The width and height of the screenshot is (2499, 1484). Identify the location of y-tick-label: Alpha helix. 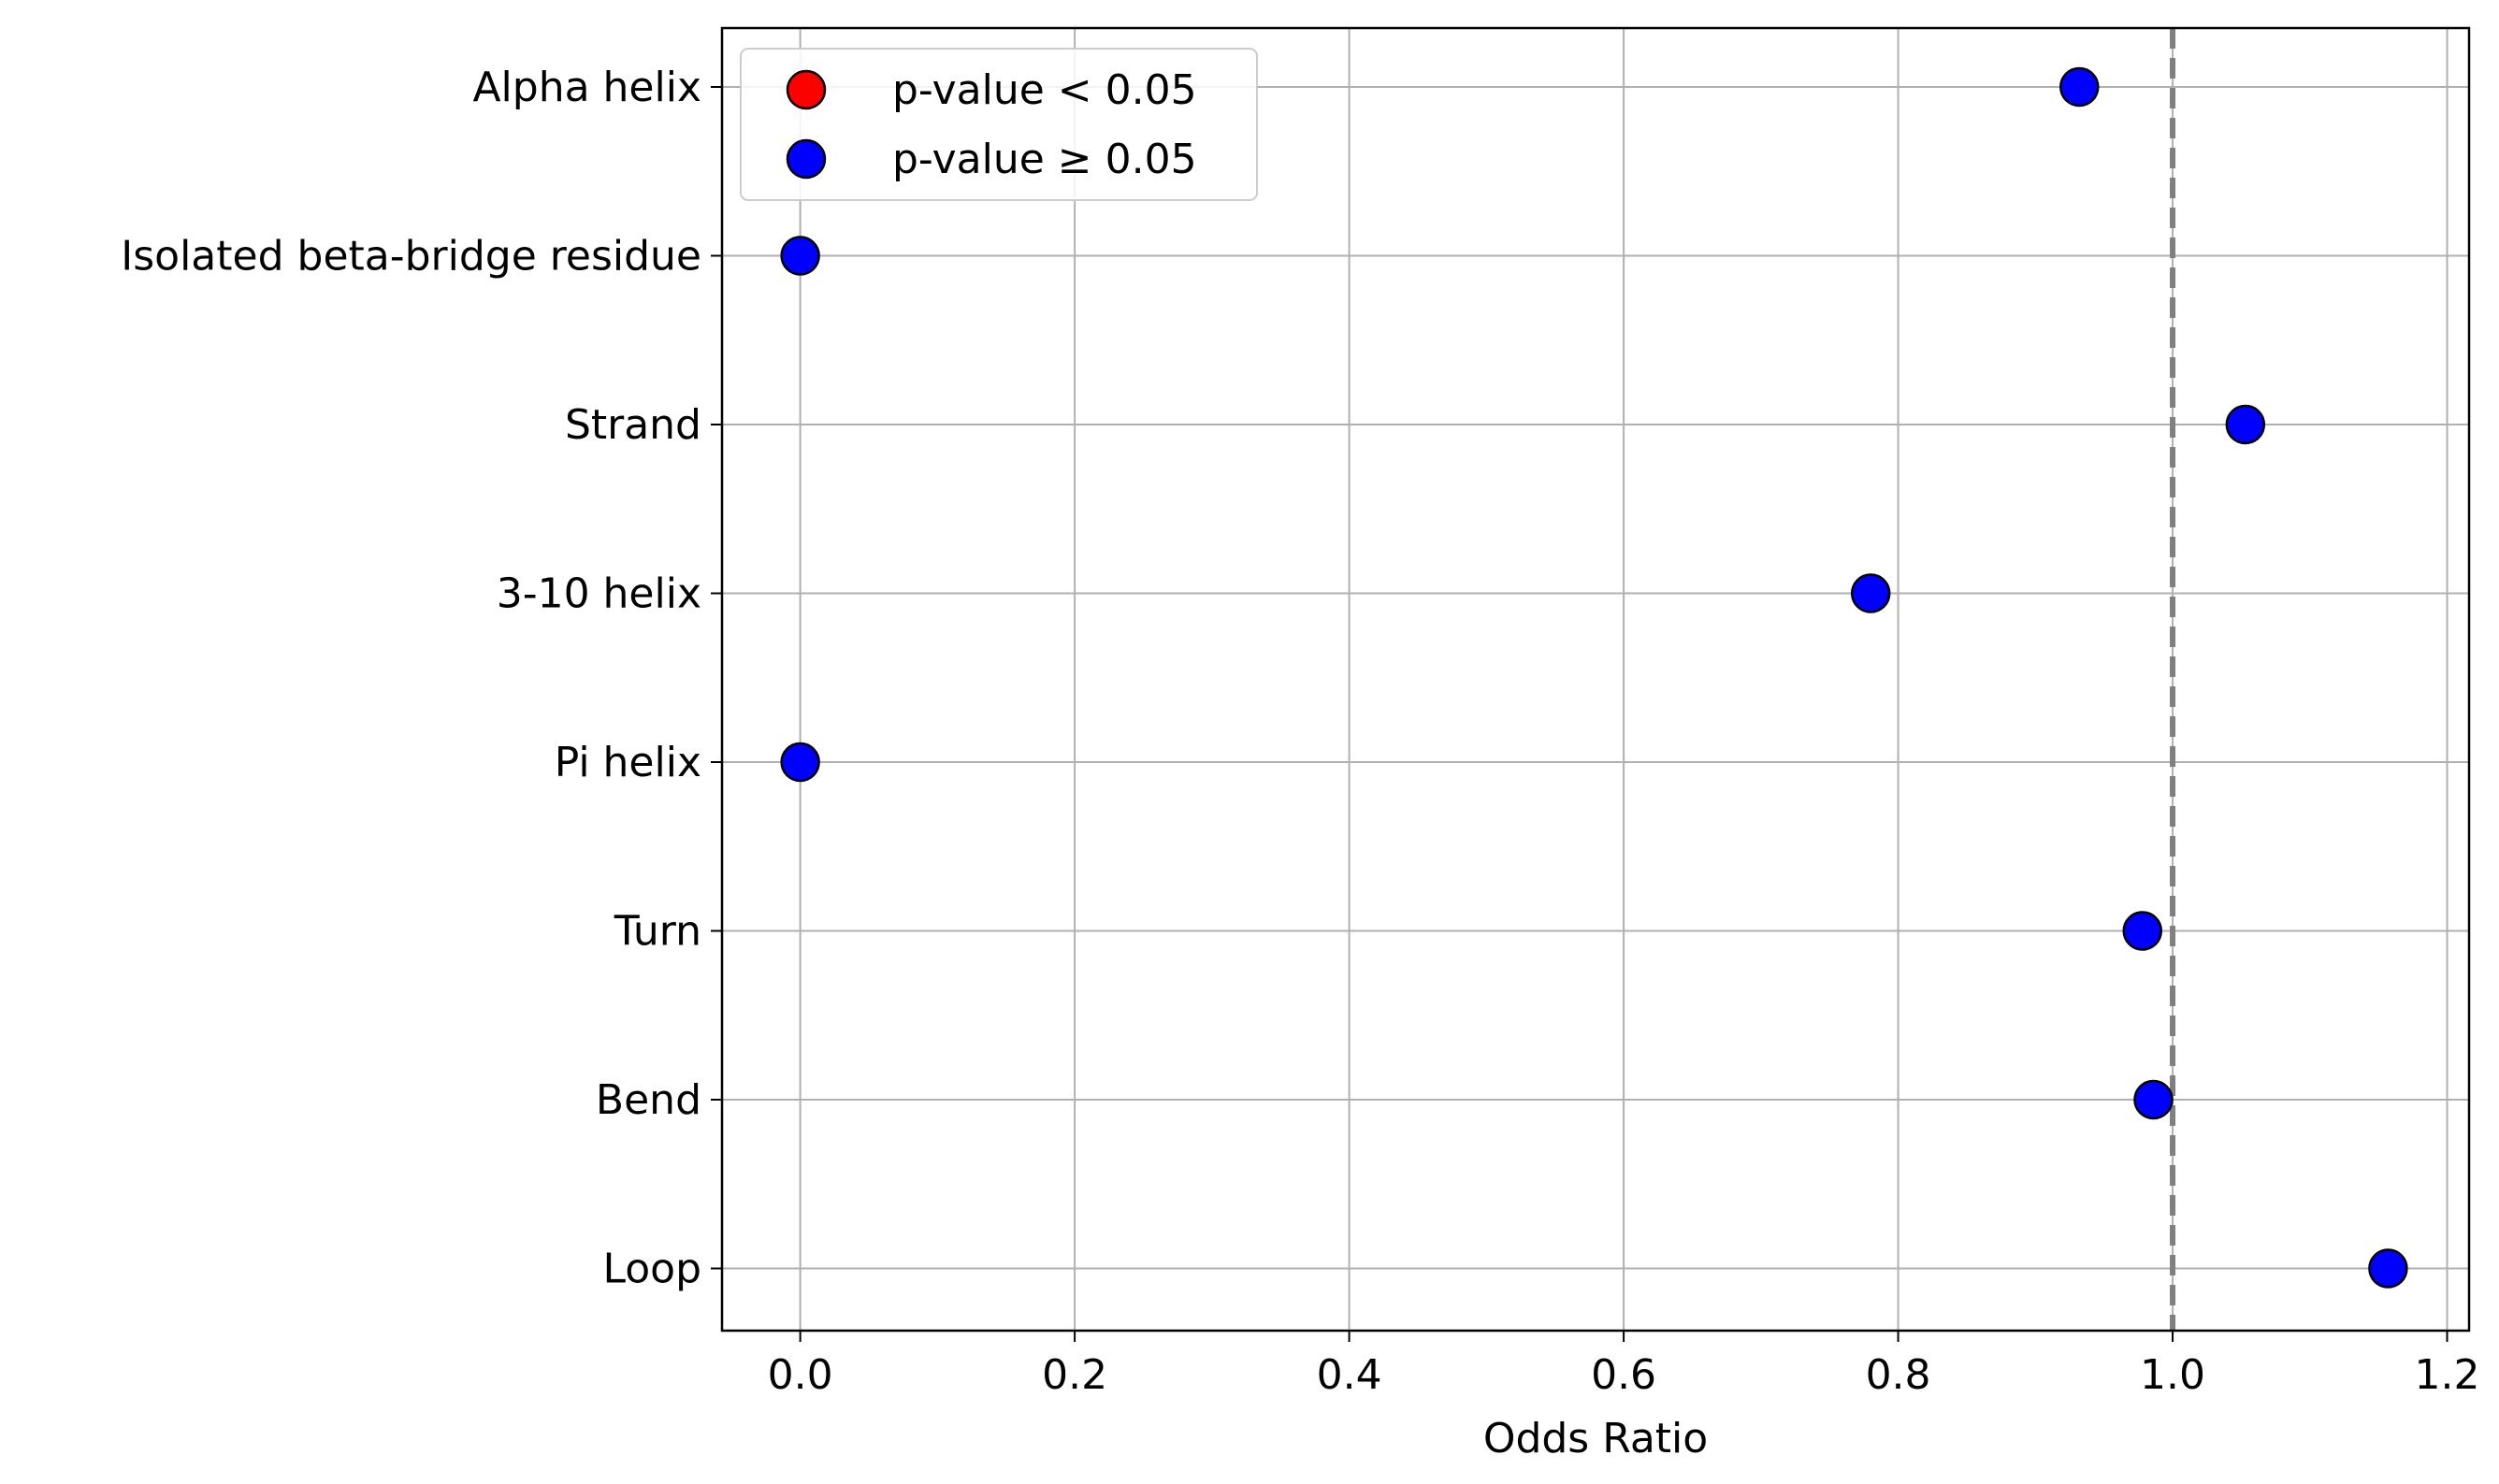
(587, 88).